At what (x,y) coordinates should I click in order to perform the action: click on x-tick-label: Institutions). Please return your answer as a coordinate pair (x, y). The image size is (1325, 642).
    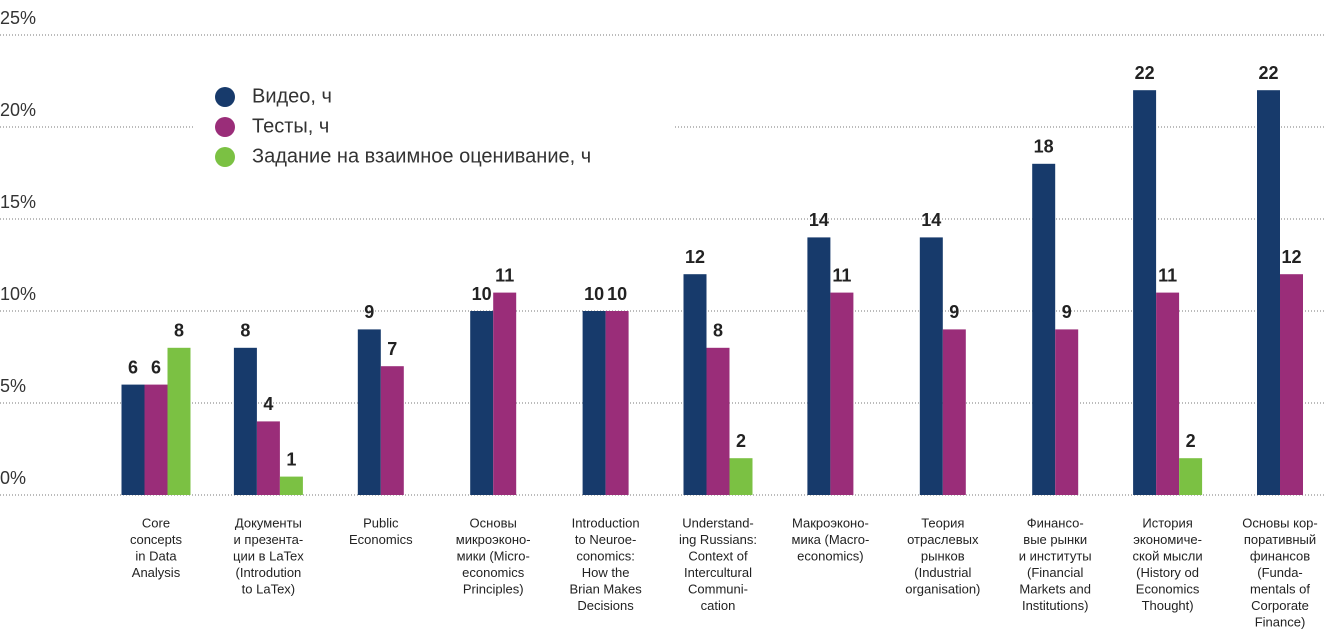
    Looking at the image, I should click on (1055, 605).